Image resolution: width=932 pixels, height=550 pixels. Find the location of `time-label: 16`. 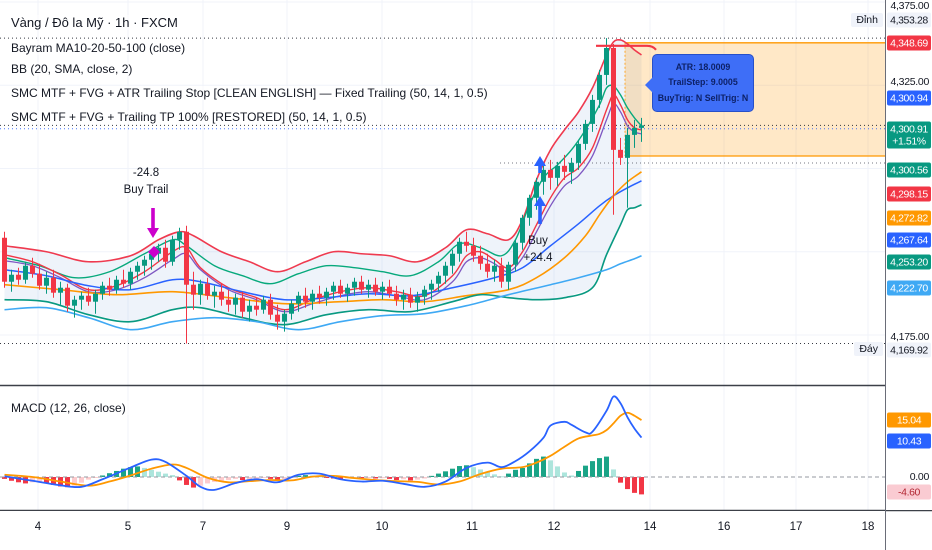

time-label: 16 is located at coordinates (724, 527).